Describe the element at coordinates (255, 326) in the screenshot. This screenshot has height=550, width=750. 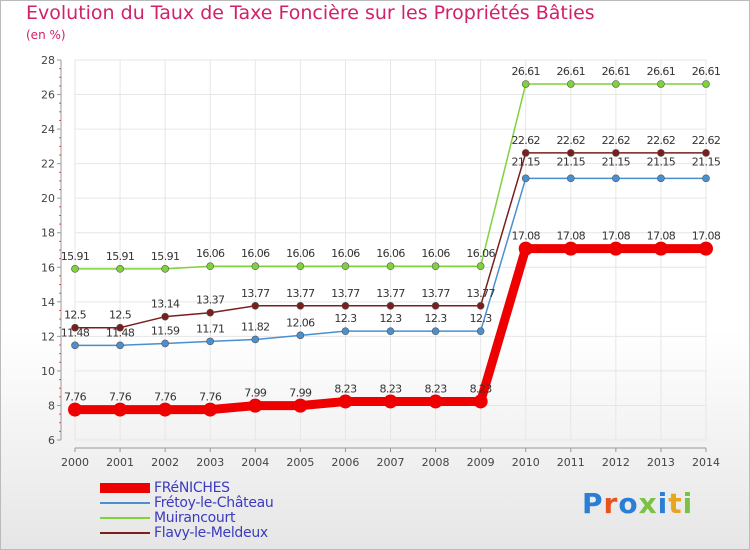
I see `data-label: 11.82` at that location.